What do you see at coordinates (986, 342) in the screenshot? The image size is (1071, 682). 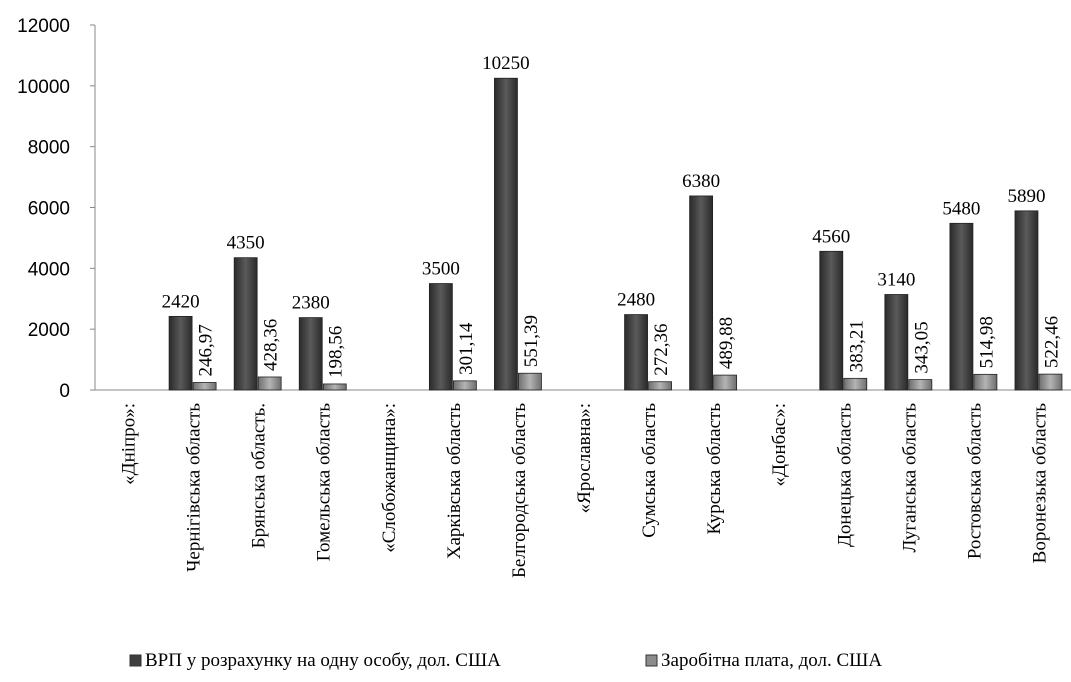 I see `salary-value-label: 514,98` at bounding box center [986, 342].